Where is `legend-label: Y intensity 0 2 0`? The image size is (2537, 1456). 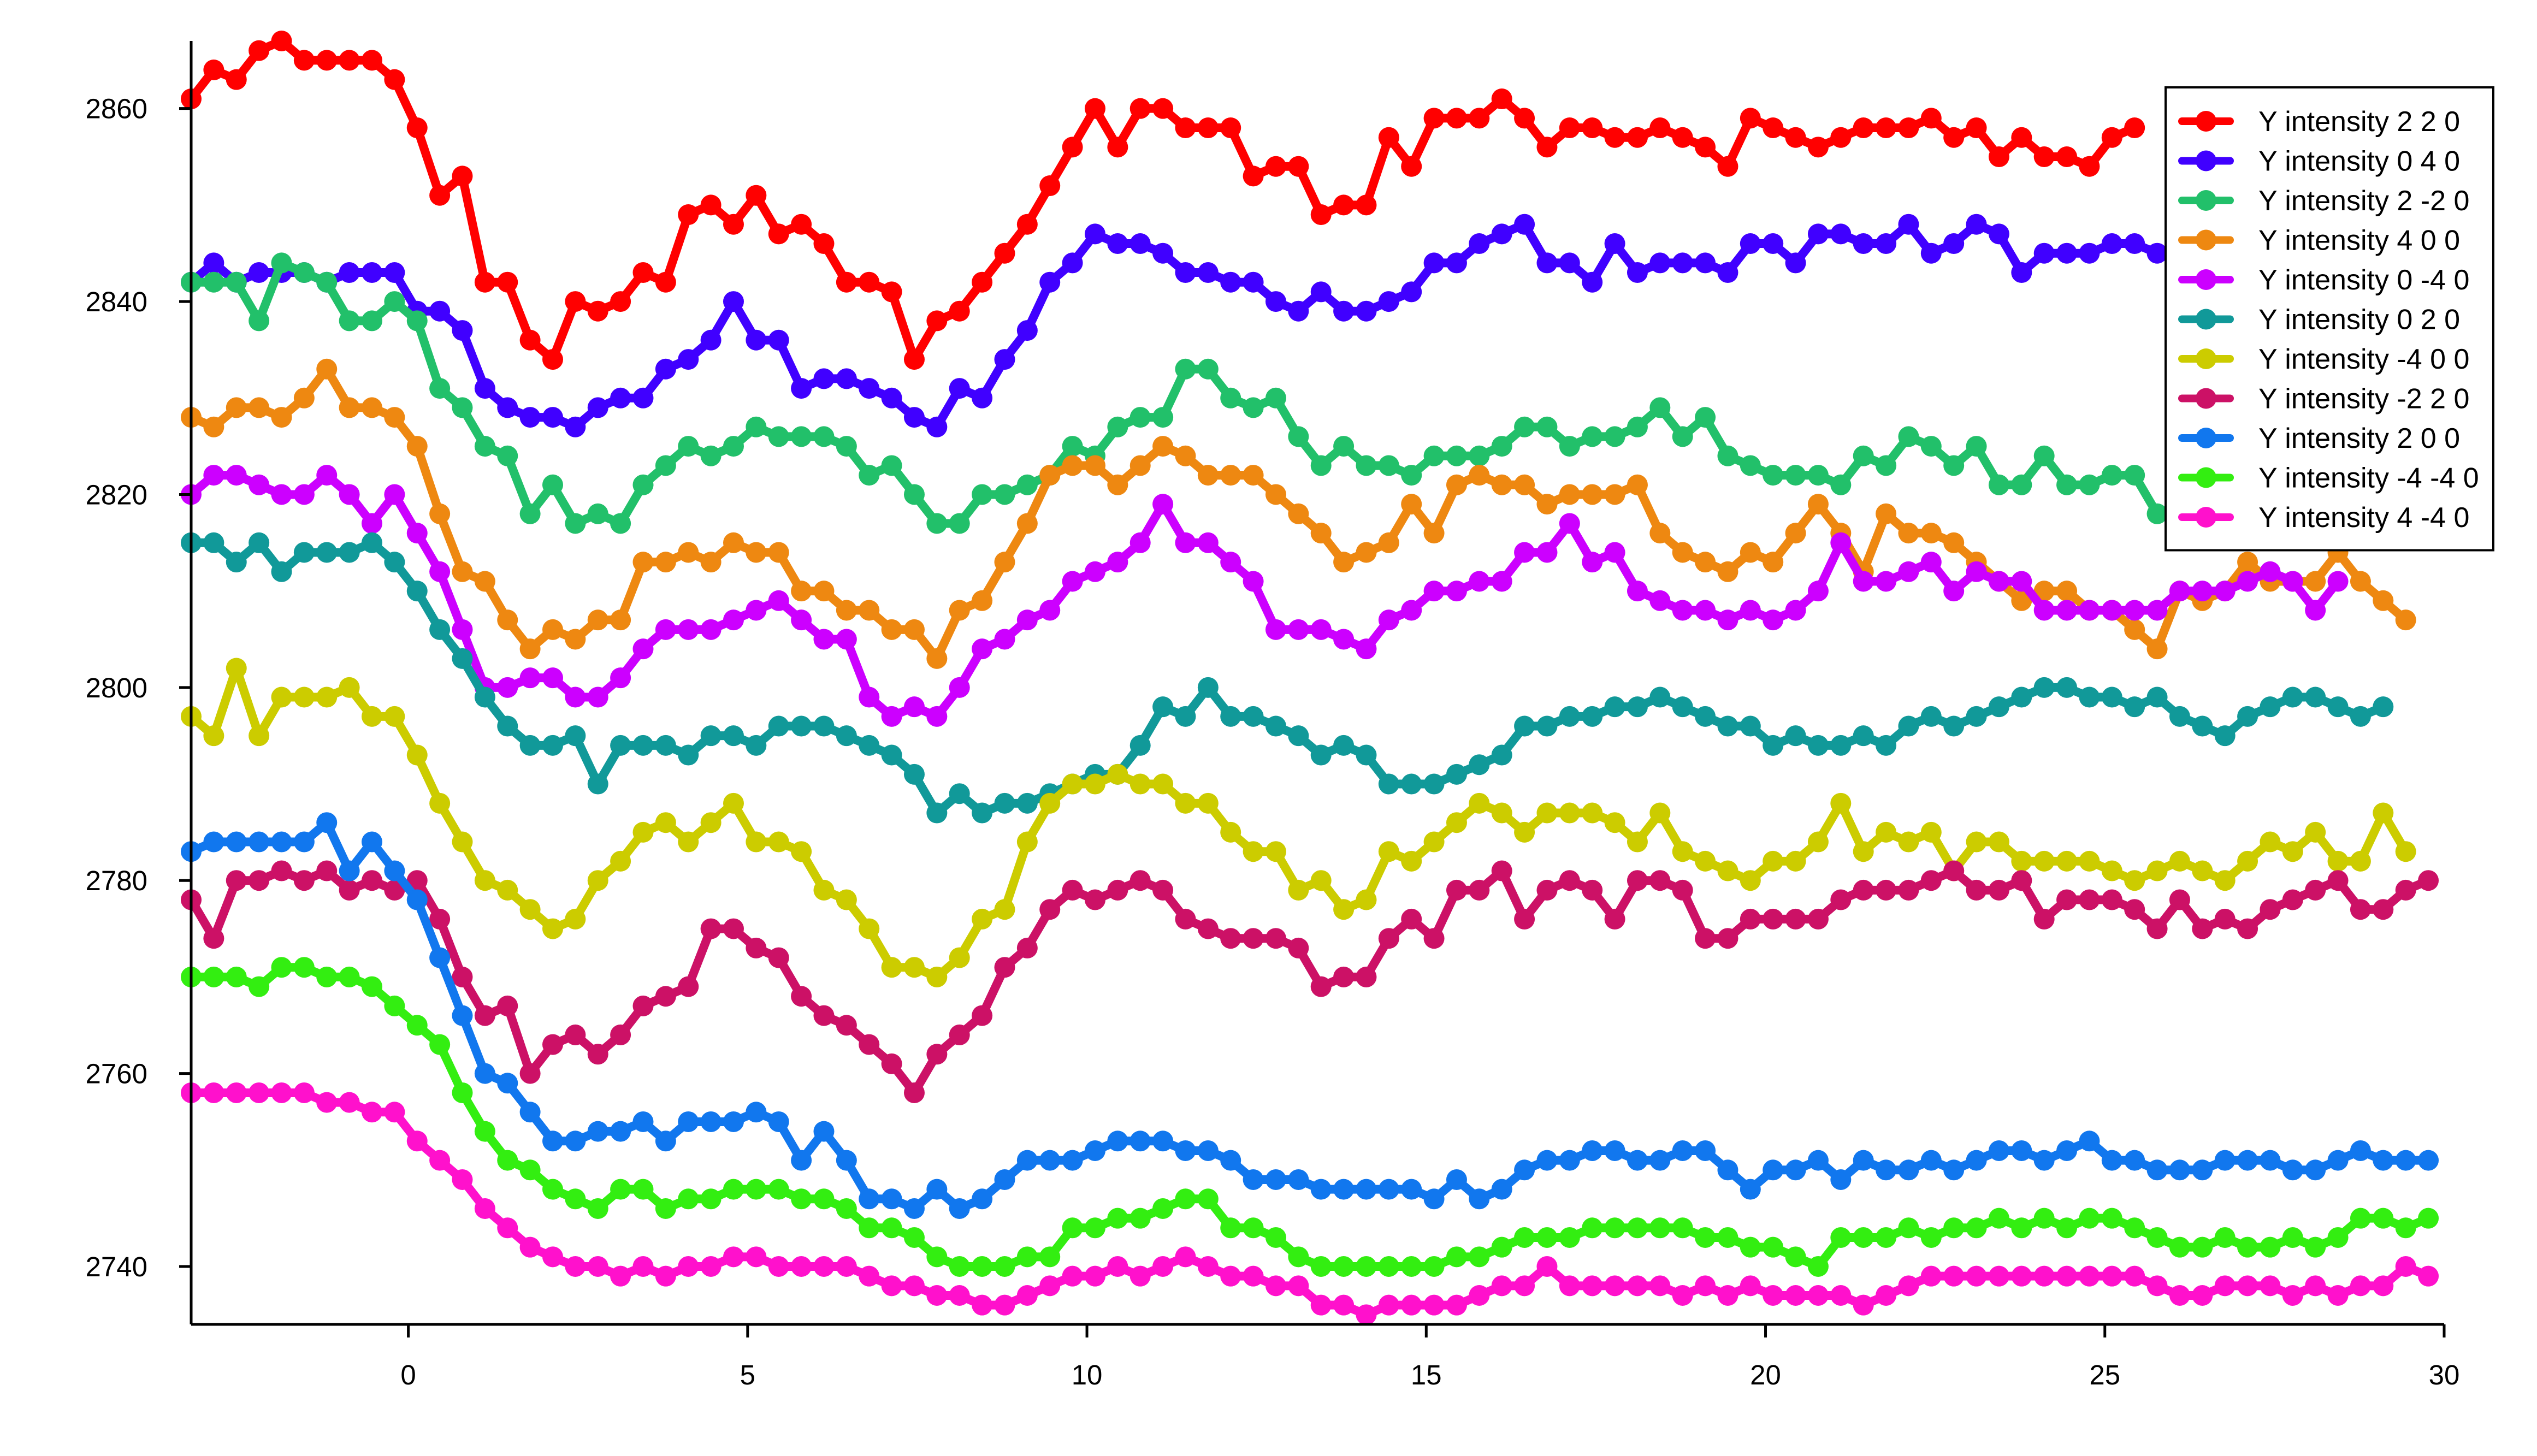
legend-label: Y intensity 0 2 0 is located at coordinates (2359, 320).